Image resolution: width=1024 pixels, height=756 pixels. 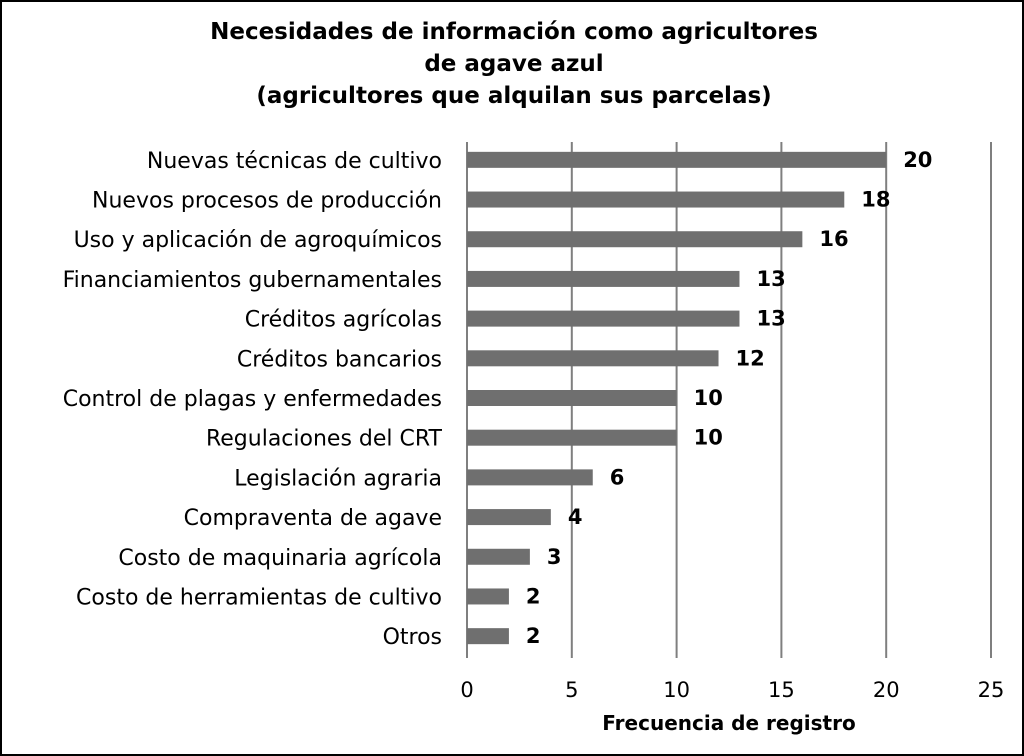 What do you see at coordinates (280, 558) in the screenshot?
I see `category-label: Costo de maquinaria agrícola` at bounding box center [280, 558].